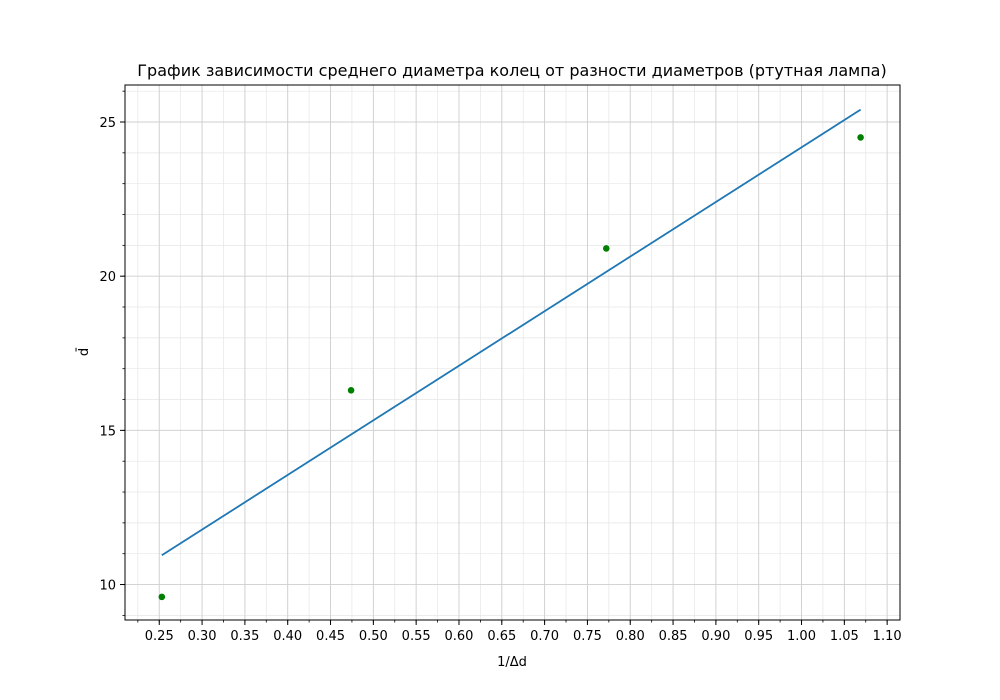 This screenshot has width=1000, height=700. I want to click on x-tick-label: 0.30, so click(202, 636).